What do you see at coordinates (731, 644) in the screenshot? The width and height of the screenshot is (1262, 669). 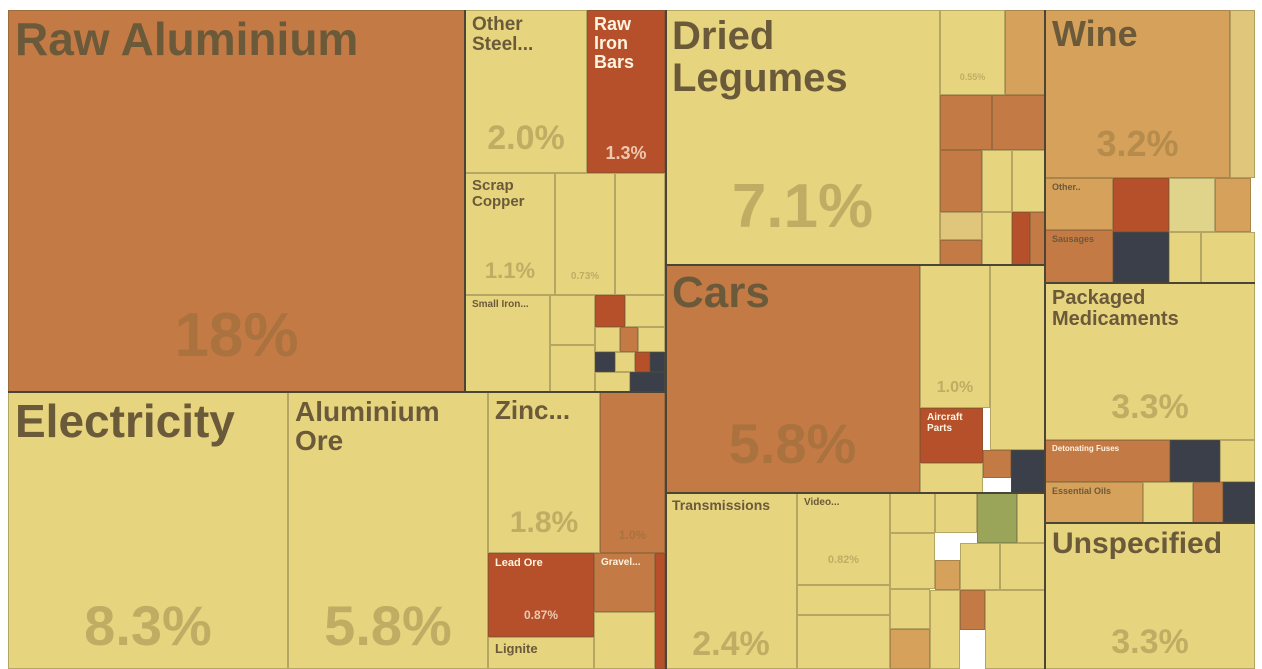 I see `value-label: 2.4%` at bounding box center [731, 644].